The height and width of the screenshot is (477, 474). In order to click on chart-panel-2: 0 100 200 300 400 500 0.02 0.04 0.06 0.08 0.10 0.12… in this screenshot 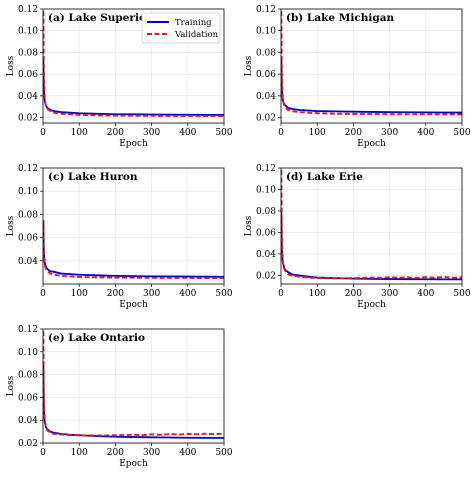, I will do `click(357, 77)`.